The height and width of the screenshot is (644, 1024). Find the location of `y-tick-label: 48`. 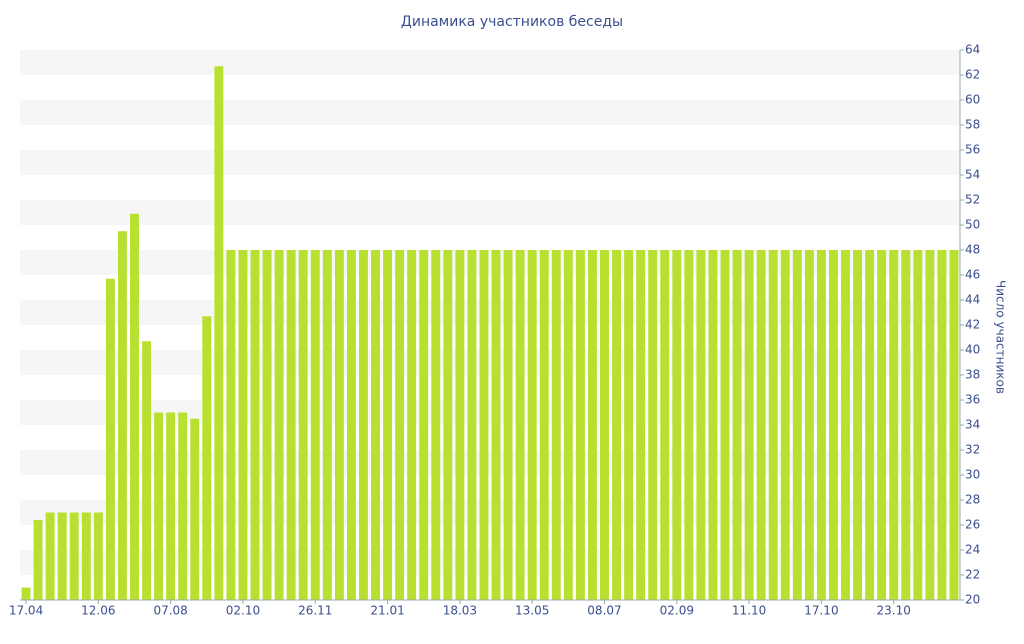

y-tick-label: 48 is located at coordinates (972, 250).